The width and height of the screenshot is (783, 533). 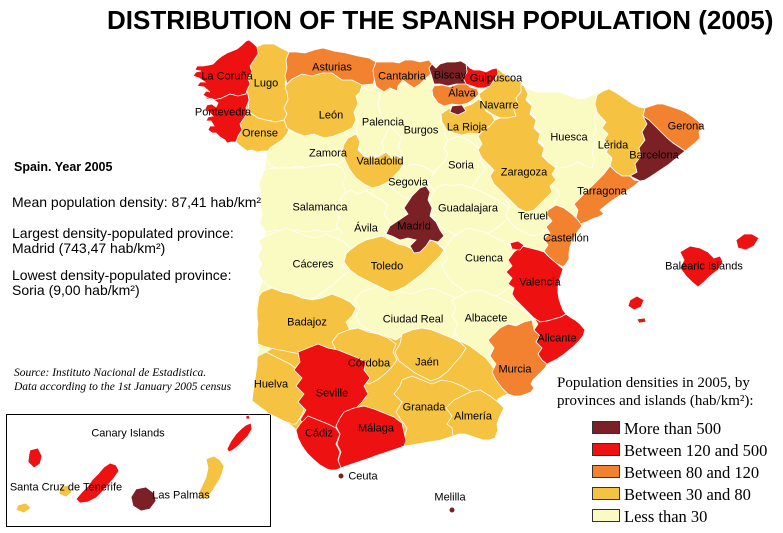 I want to click on svg-text: Las Palmas, so click(x=181, y=496).